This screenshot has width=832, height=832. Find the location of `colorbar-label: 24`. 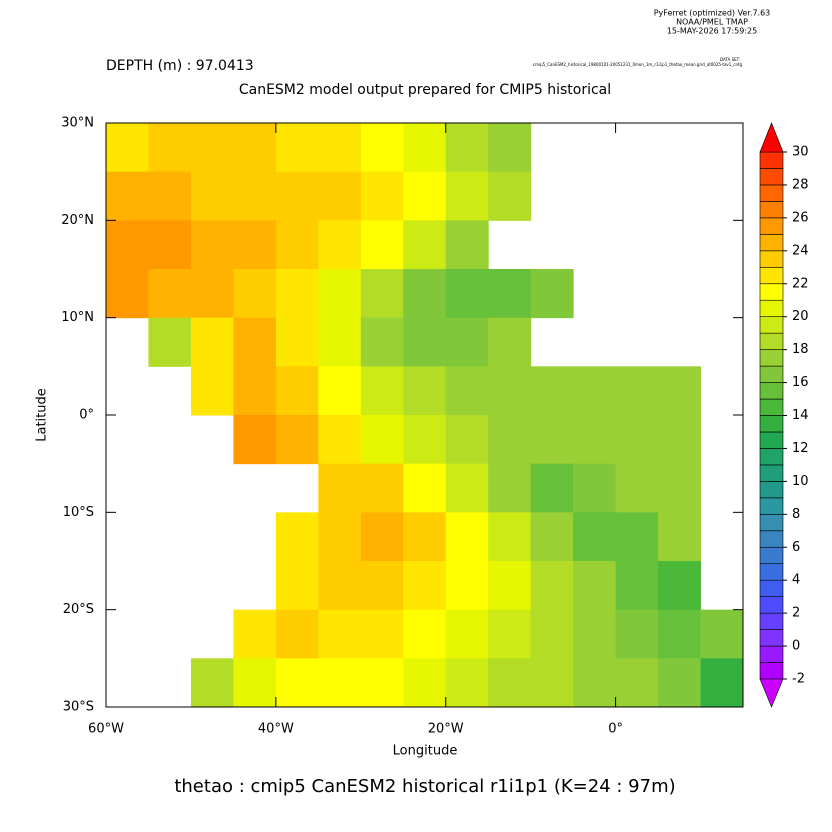

colorbar-label: 24 is located at coordinates (800, 250).